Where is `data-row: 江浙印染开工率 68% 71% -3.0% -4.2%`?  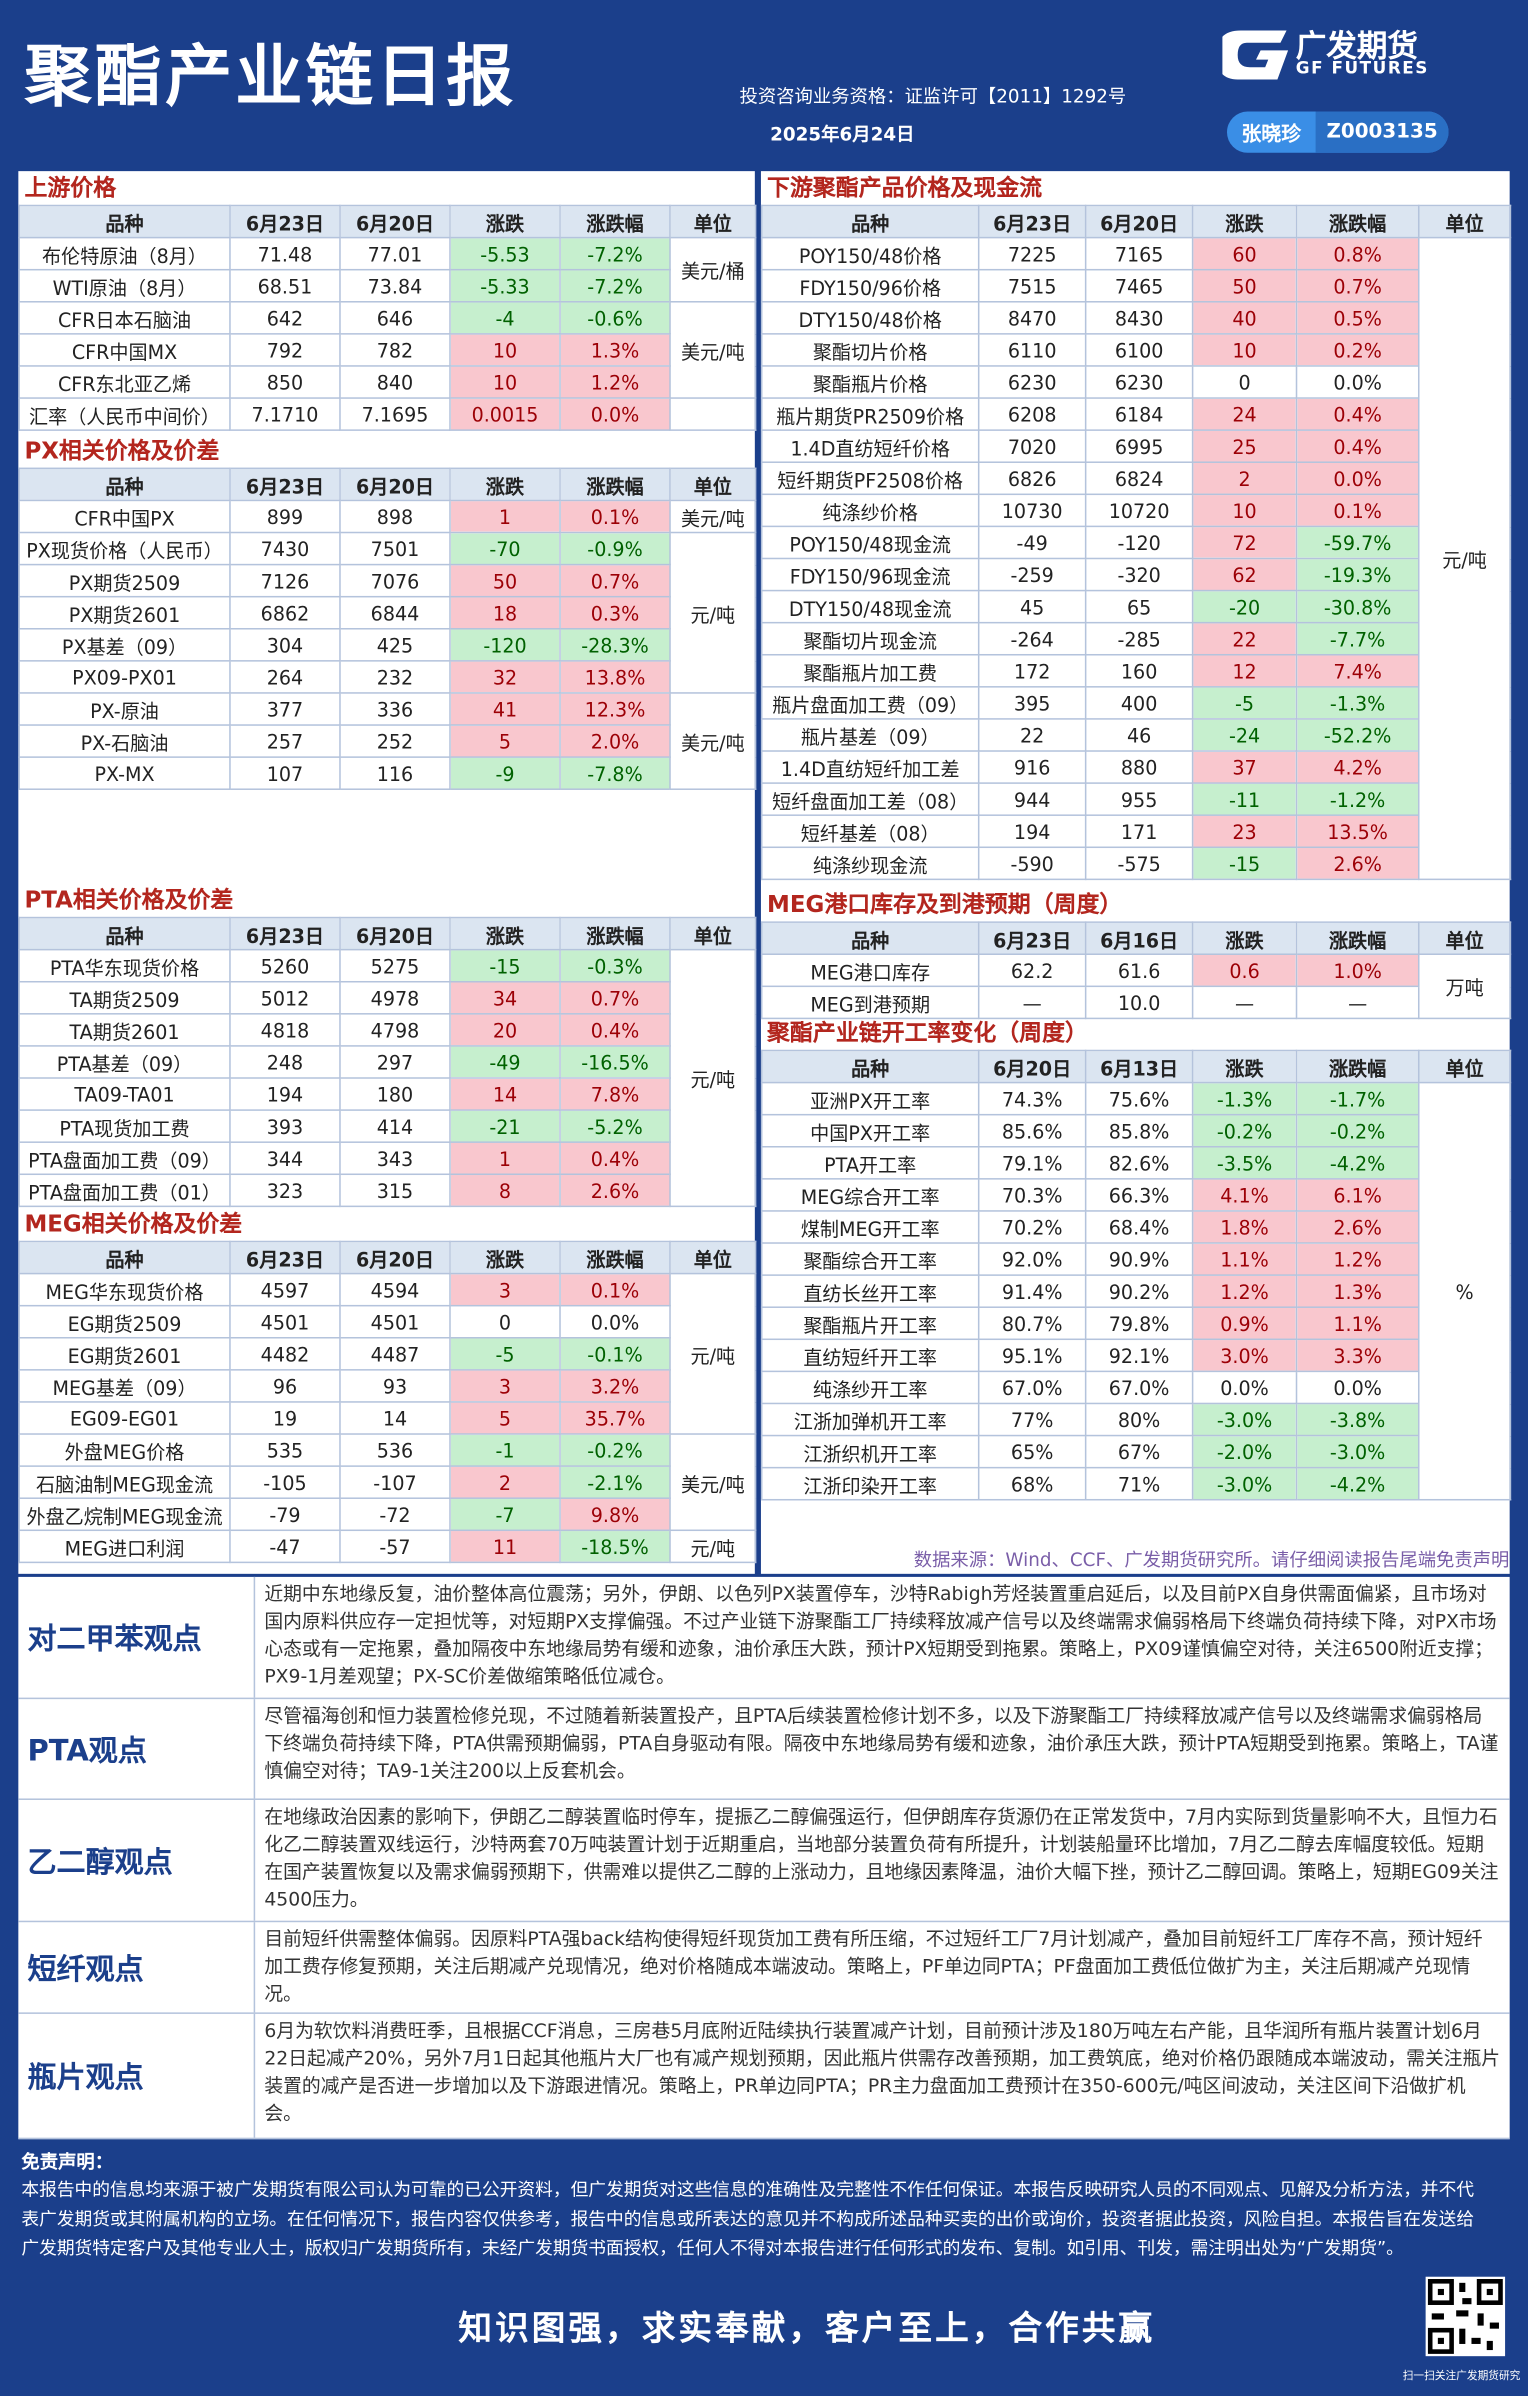 data-row: 江浙印染开工率 68% 71% -3.0% -4.2% is located at coordinates (1135, 1483).